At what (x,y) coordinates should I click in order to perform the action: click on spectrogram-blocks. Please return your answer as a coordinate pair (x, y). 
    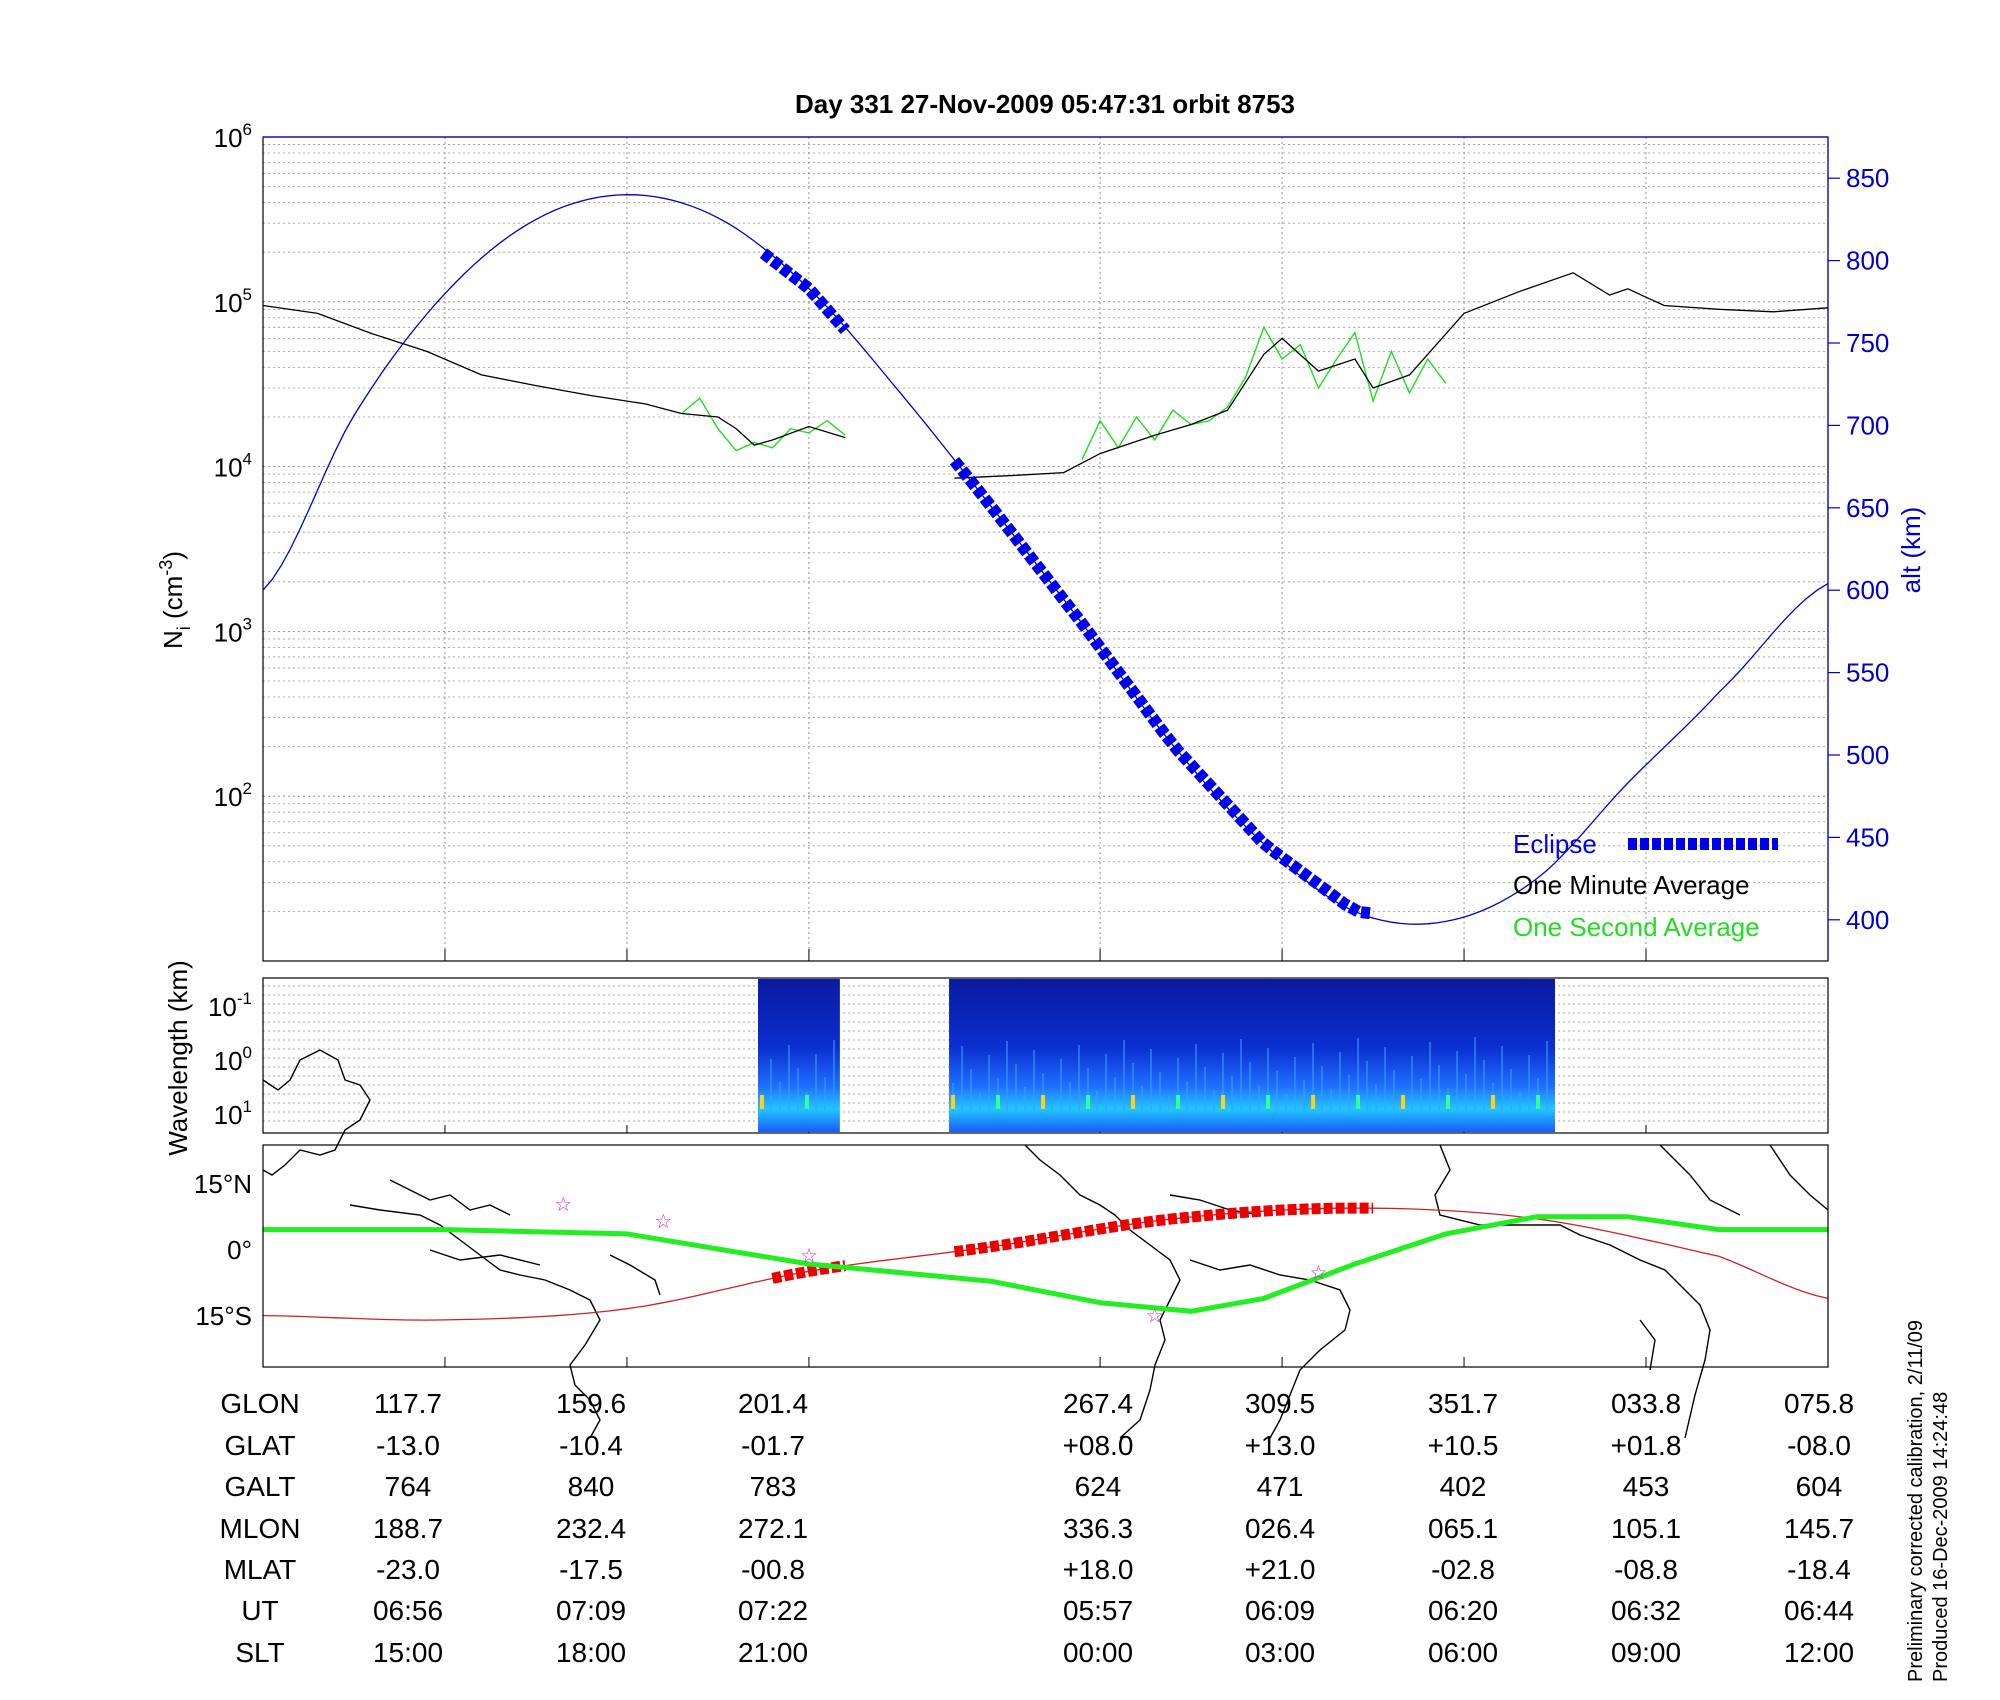
    Looking at the image, I should click on (1156, 1055).